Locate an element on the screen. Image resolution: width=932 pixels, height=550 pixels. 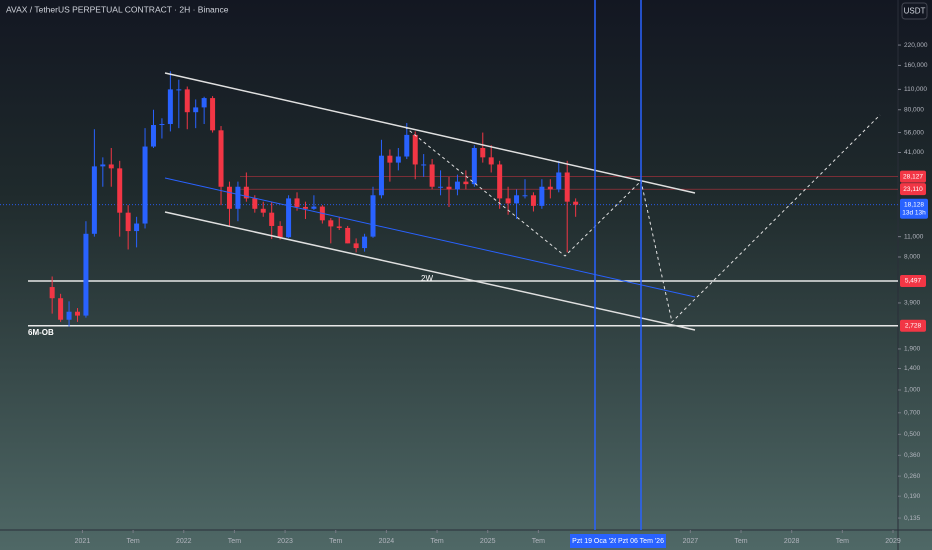
y-tick-label: 0,360 is located at coordinates (912, 455).